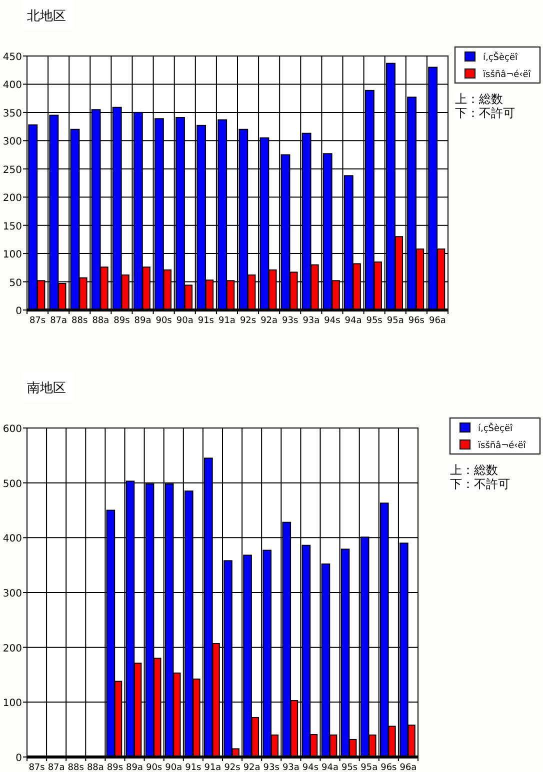  I want to click on chart-title: 北地区, so click(46, 16).